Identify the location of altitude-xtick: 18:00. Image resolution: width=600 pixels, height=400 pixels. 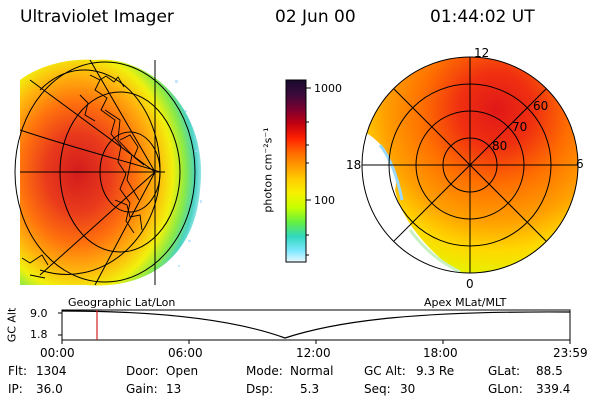
(440, 353).